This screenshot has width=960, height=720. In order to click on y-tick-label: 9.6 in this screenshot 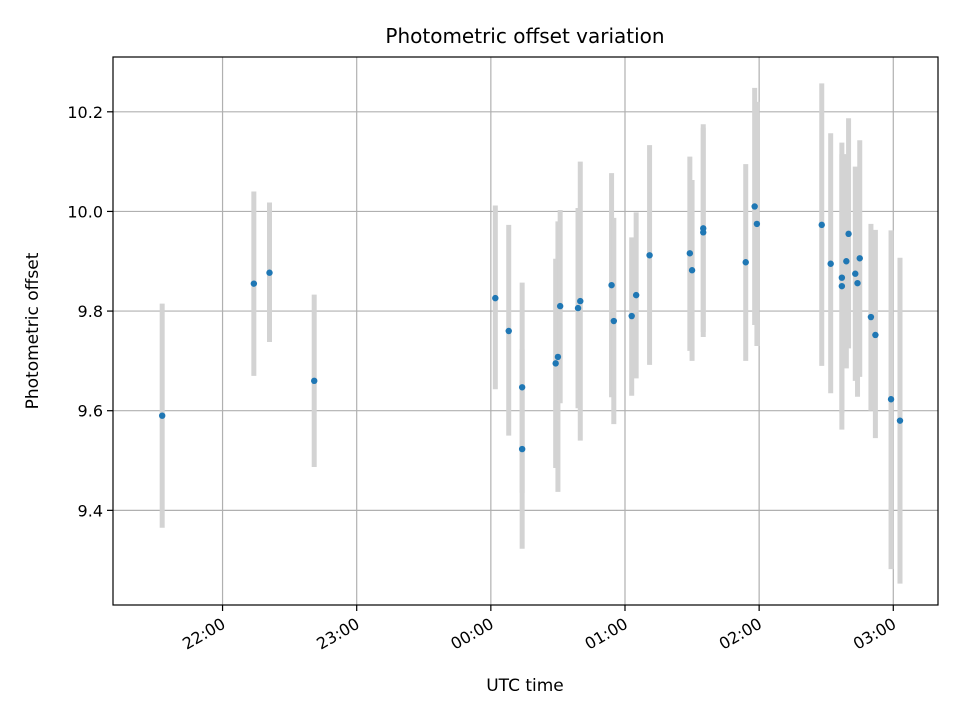, I will do `click(90, 411)`.